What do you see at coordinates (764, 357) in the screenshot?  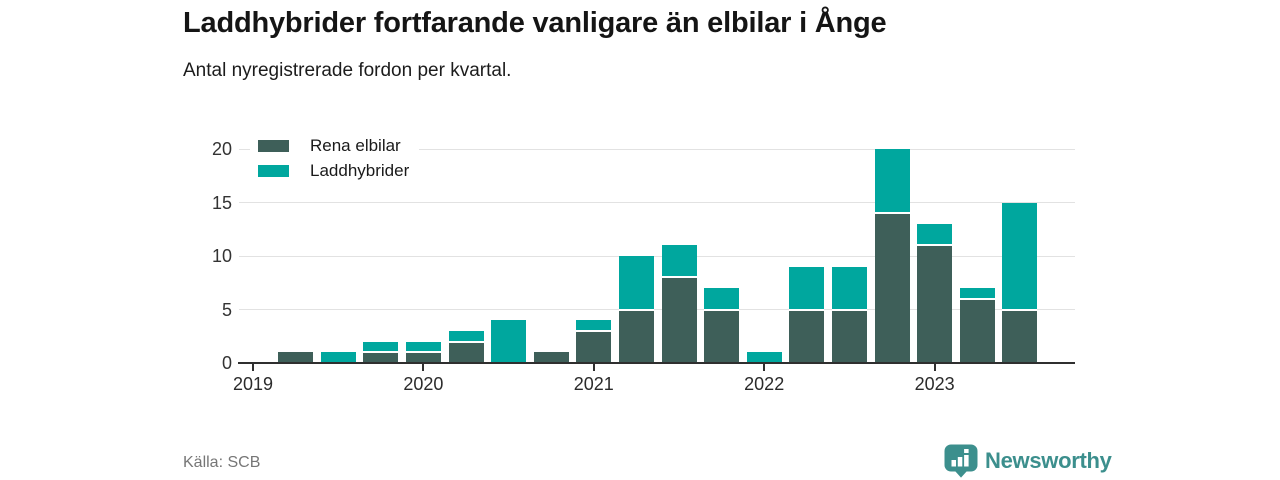 I see `bar-2022-q1-laddhybrider` at bounding box center [764, 357].